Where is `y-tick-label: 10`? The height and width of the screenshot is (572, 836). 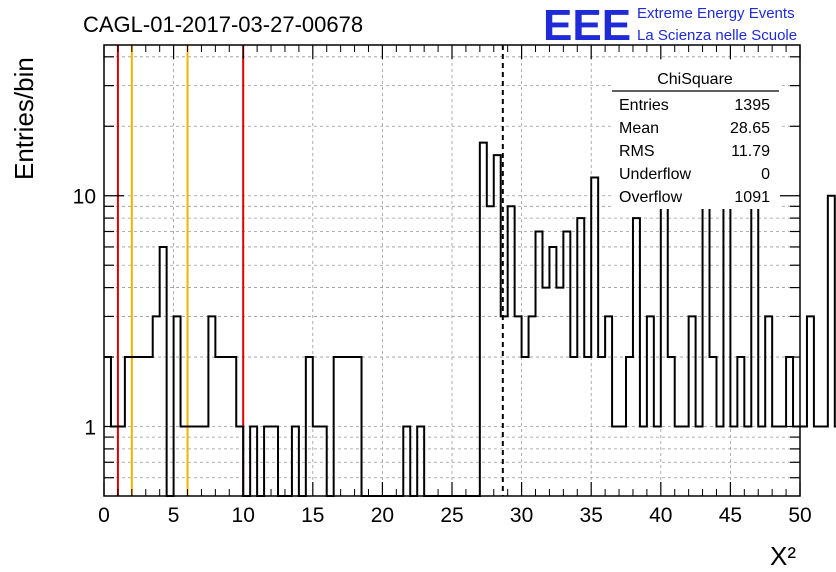 y-tick-label: 10 is located at coordinates (84, 197).